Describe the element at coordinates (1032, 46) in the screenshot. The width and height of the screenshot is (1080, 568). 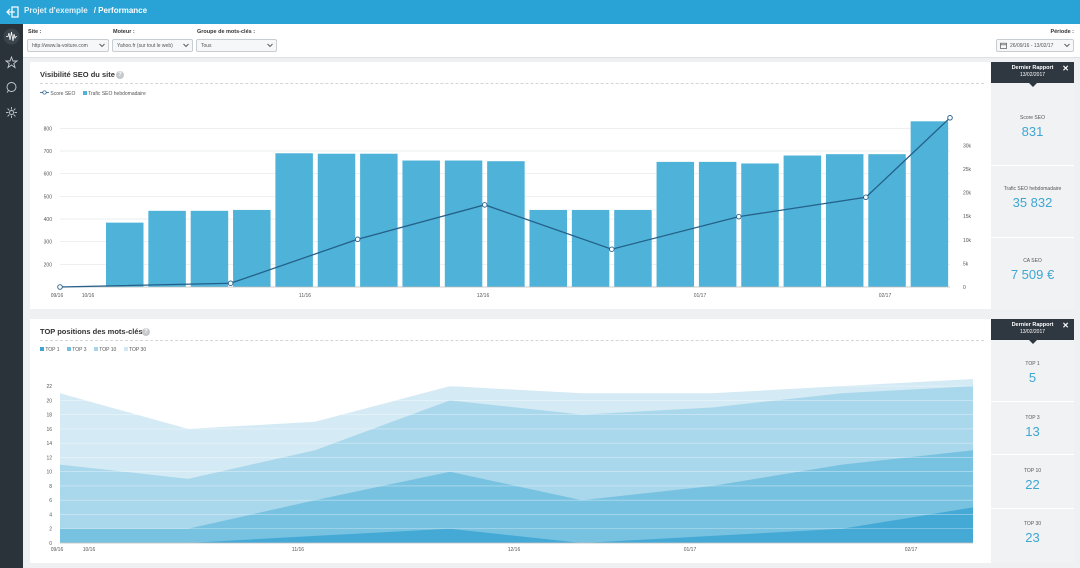
I see `period-select-value: 26/09/16 - 13/02/17` at that location.